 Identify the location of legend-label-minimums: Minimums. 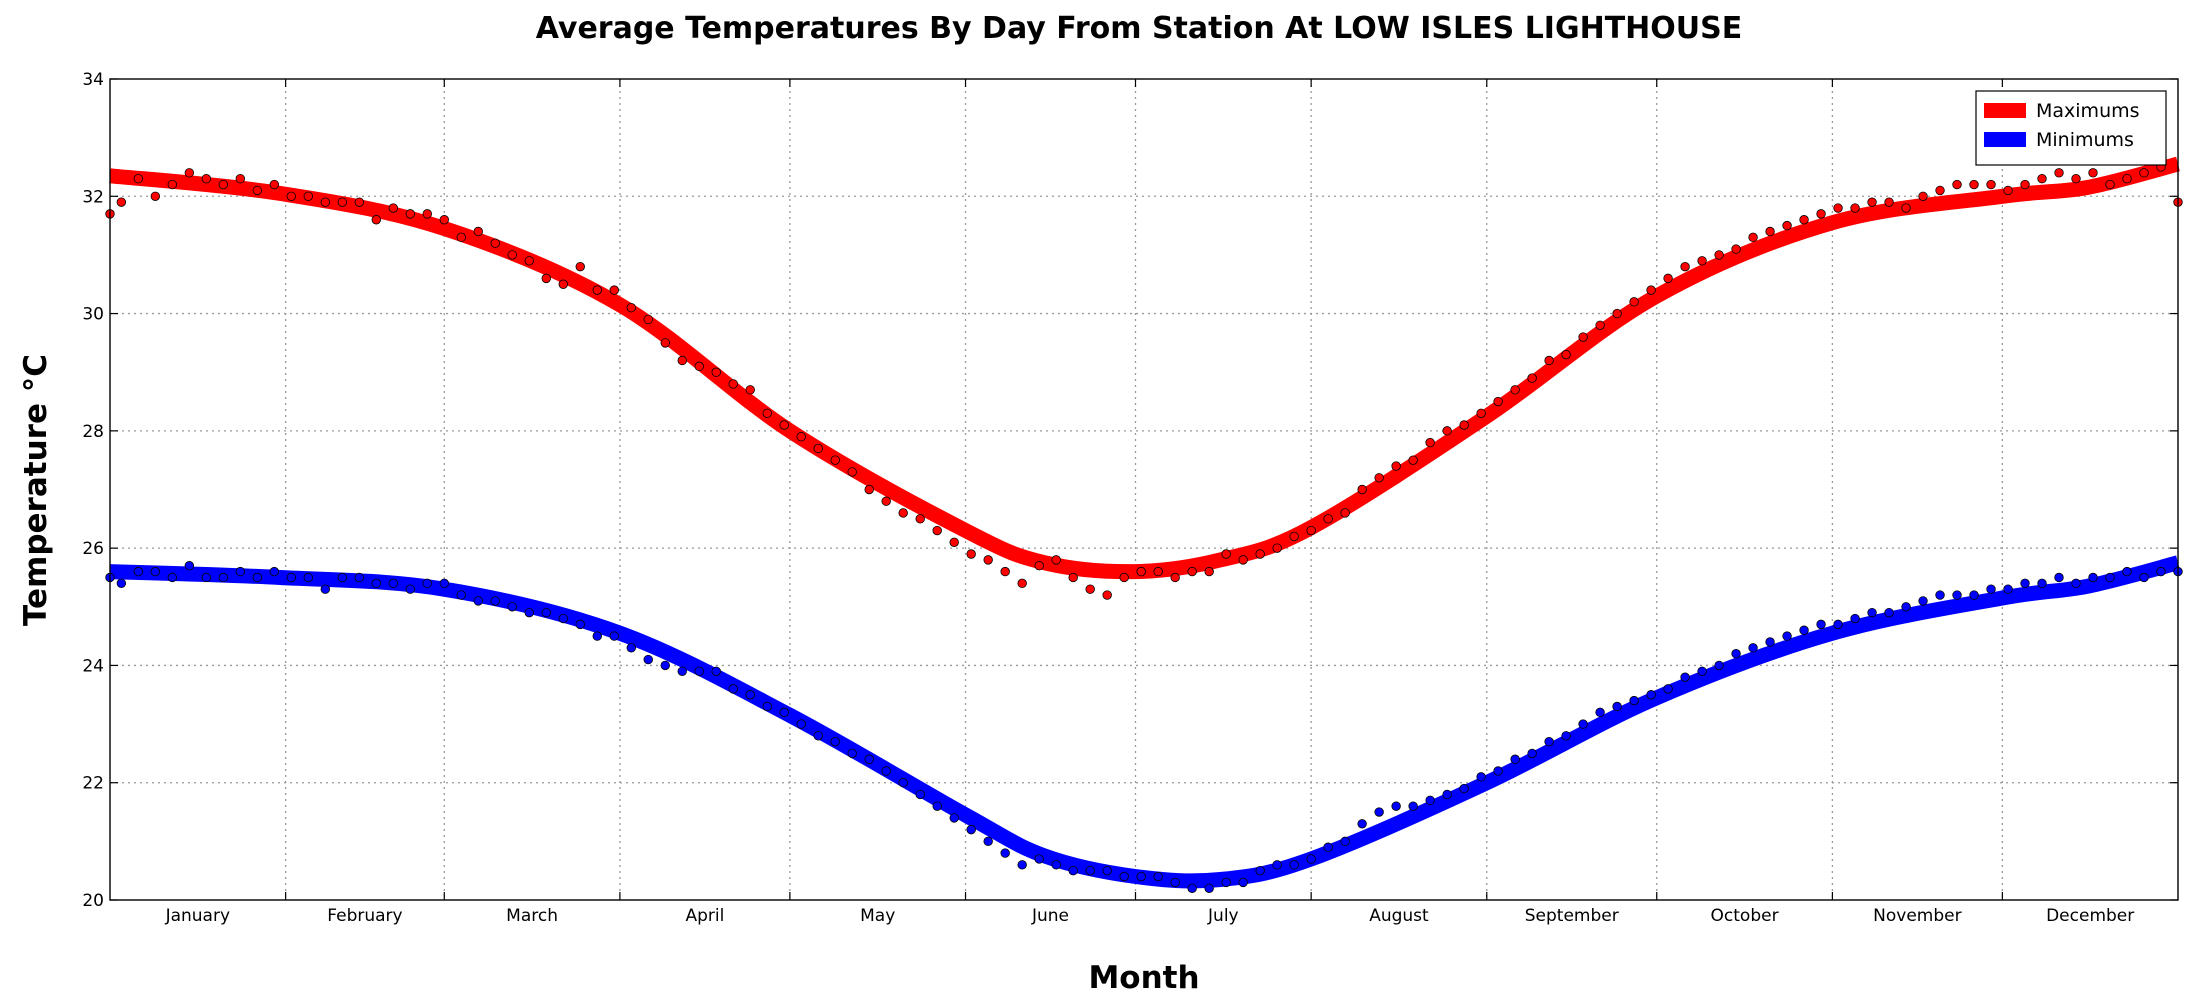
(2085, 140).